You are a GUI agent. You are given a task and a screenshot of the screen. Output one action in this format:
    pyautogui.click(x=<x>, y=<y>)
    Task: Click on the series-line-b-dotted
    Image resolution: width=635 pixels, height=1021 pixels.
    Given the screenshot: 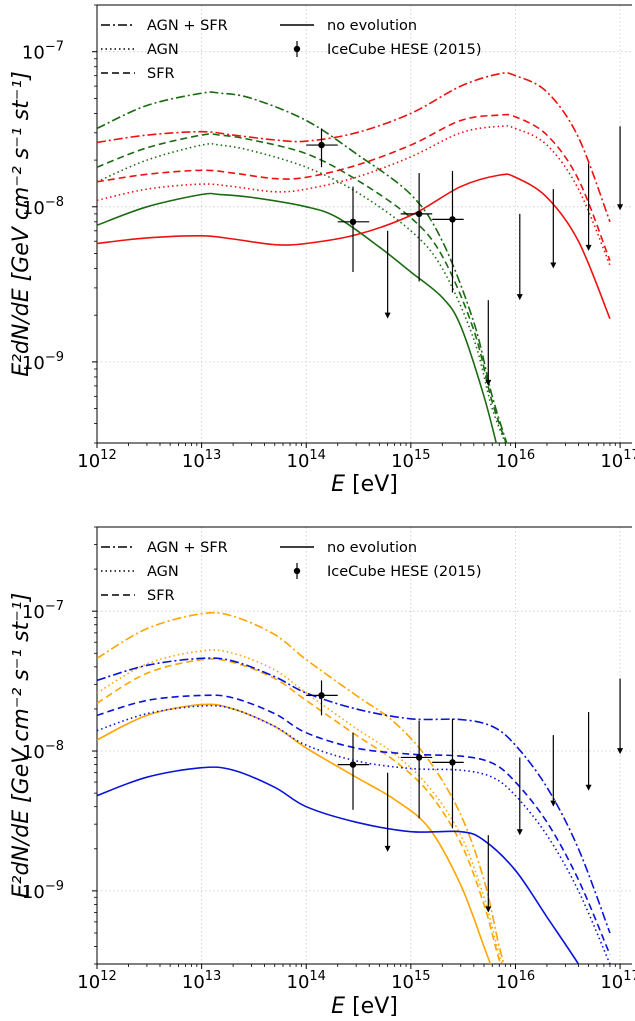 What is the action you would take?
    pyautogui.click(x=354, y=195)
    